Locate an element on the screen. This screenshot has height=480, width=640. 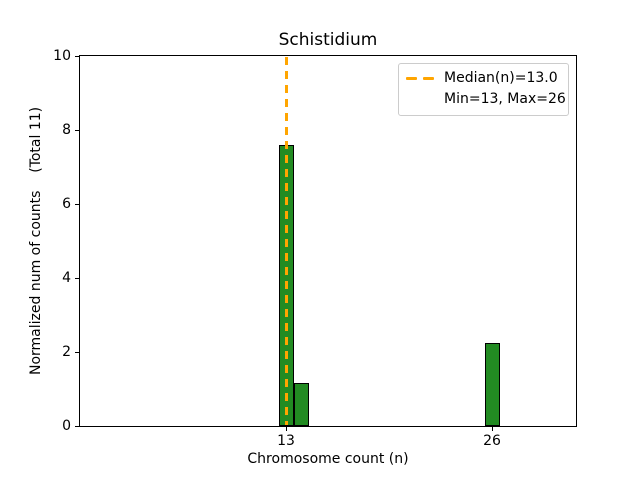
y-tick-label: 2 is located at coordinates (66, 352).